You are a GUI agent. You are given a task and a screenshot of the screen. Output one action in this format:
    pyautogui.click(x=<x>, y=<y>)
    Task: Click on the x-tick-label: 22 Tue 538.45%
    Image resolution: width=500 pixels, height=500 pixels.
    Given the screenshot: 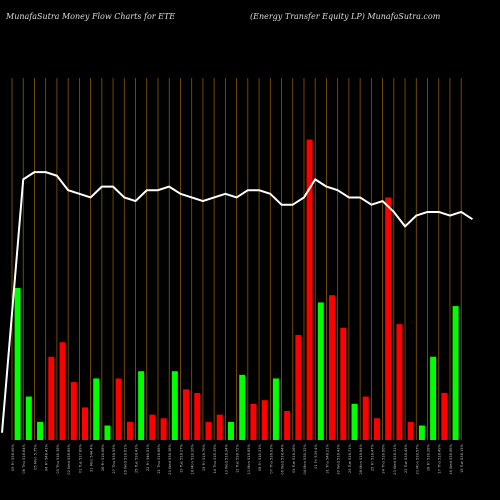 What is the action you would take?
    pyautogui.click(x=406, y=458)
    